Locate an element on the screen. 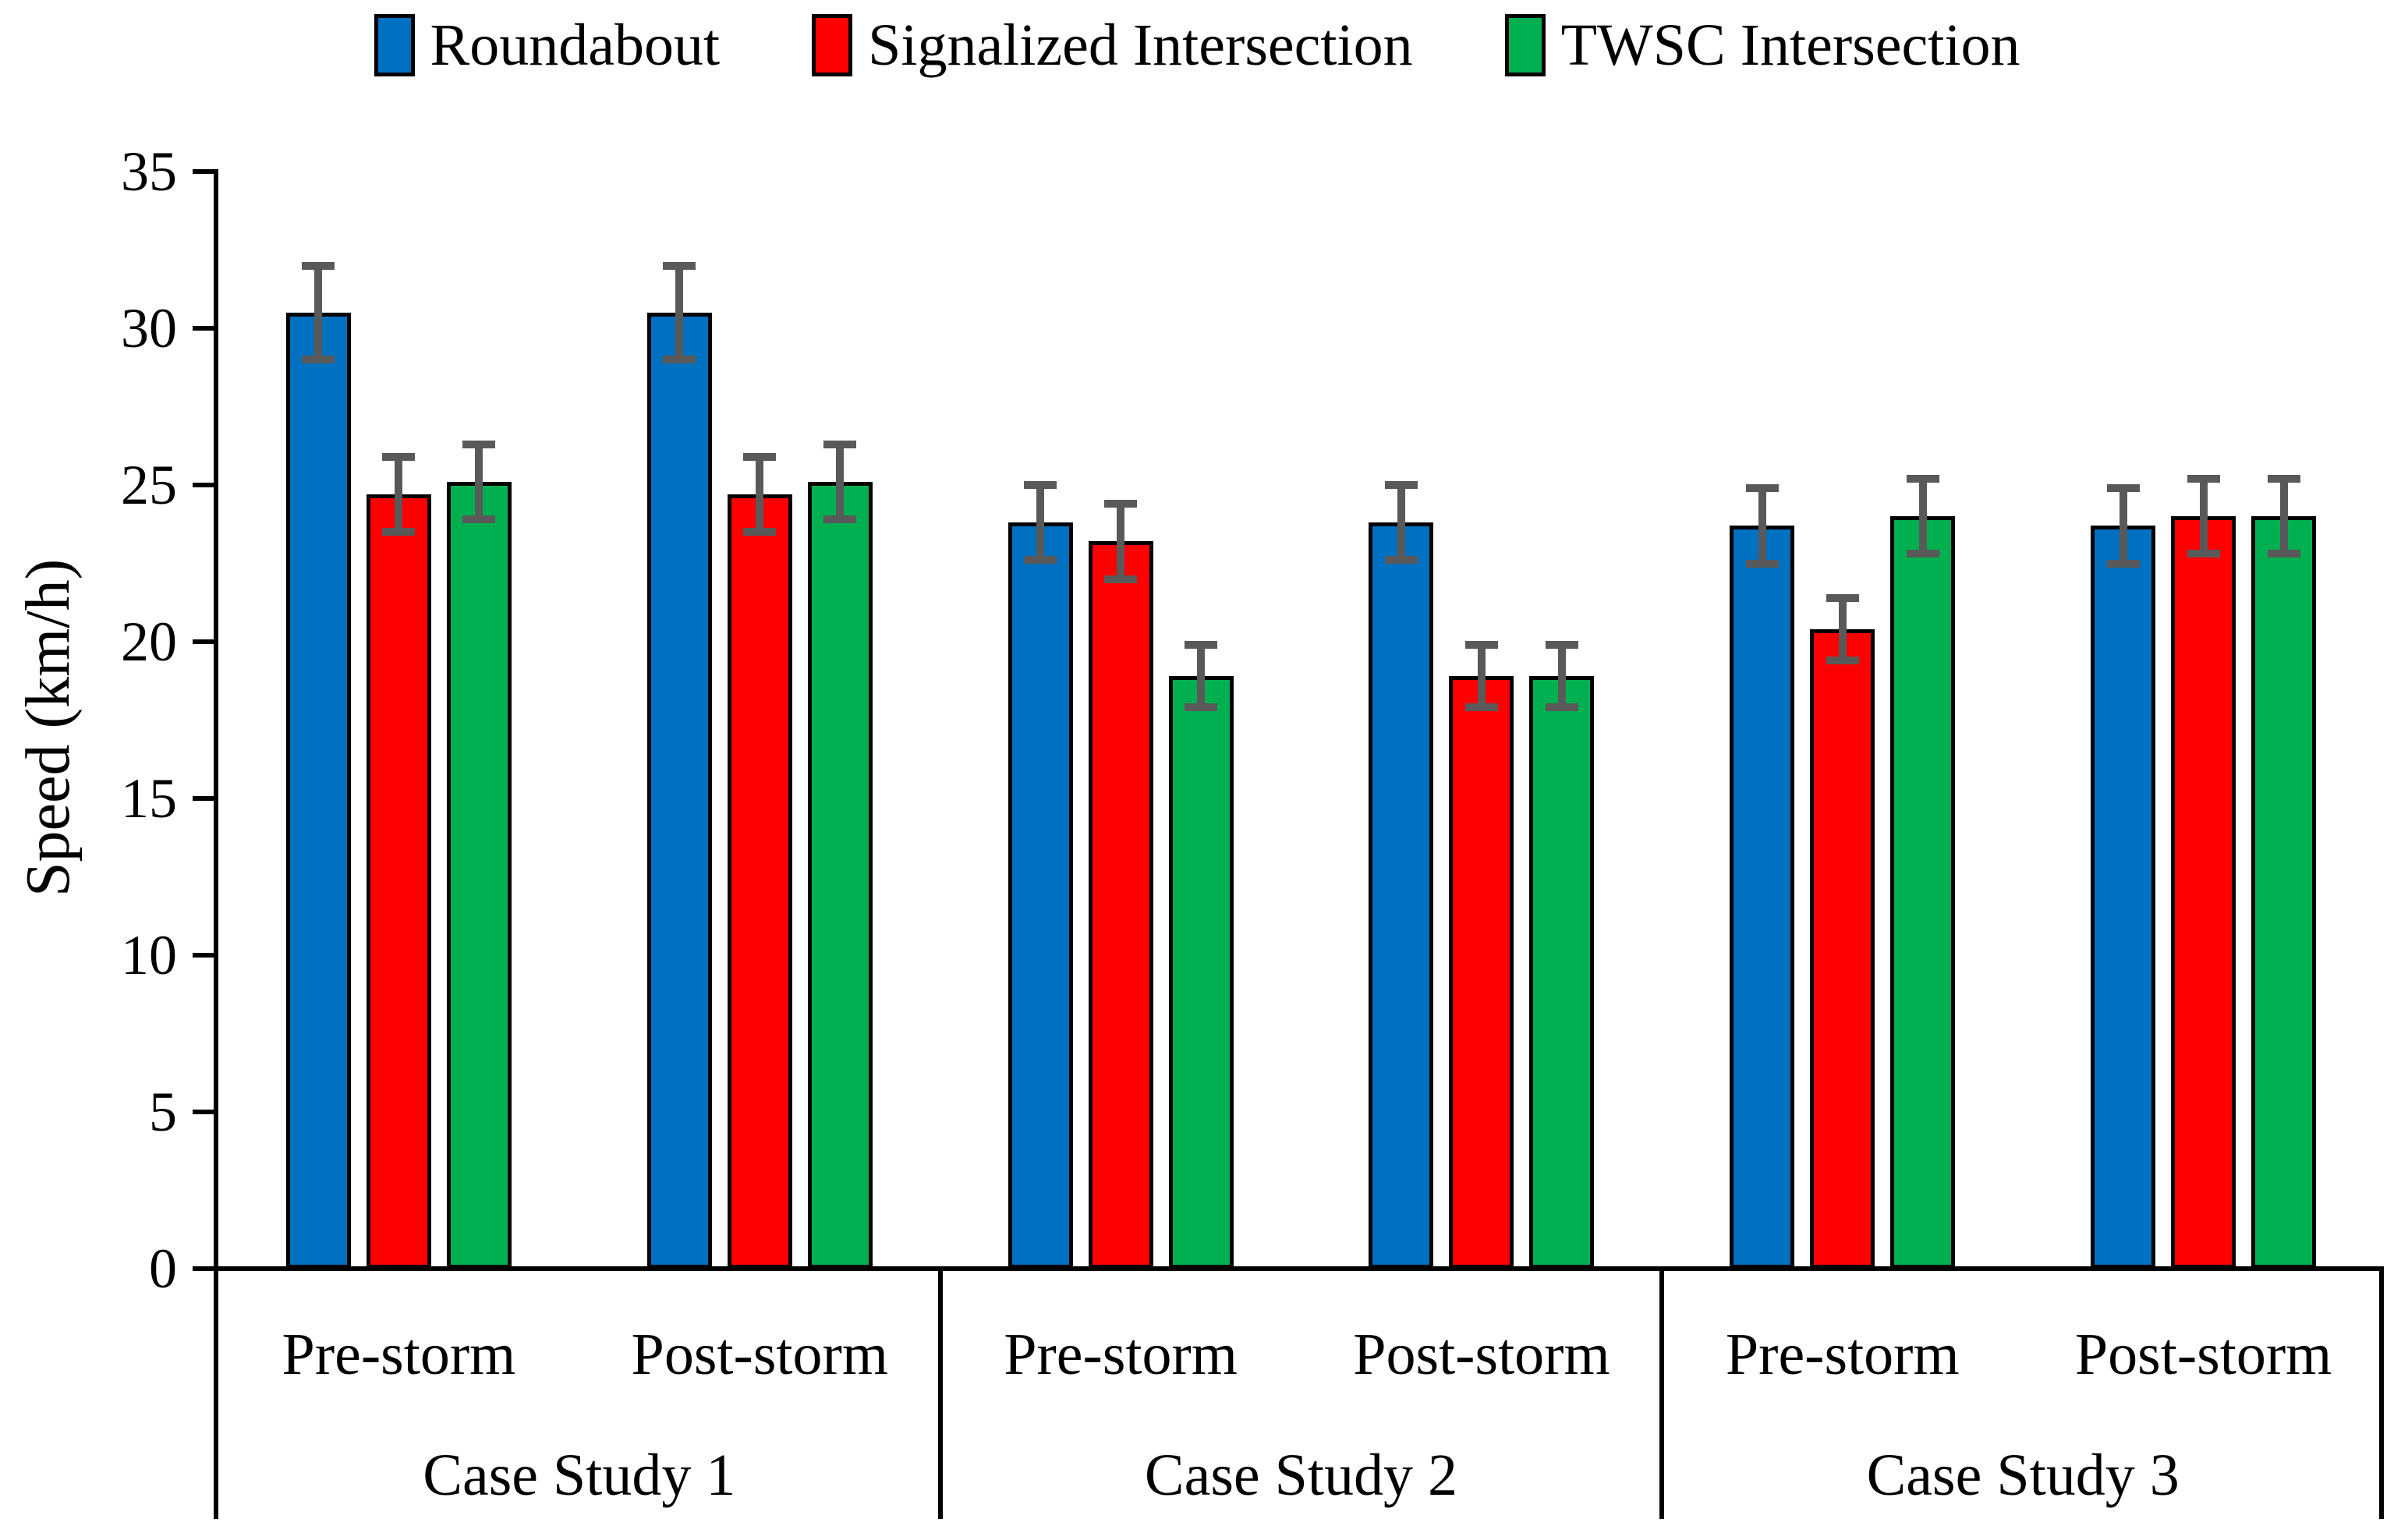 Image resolution: width=2394 pixels, height=1540 pixels. legend-label-signalized-intersection: Signalized Intersection is located at coordinates (1140, 45).